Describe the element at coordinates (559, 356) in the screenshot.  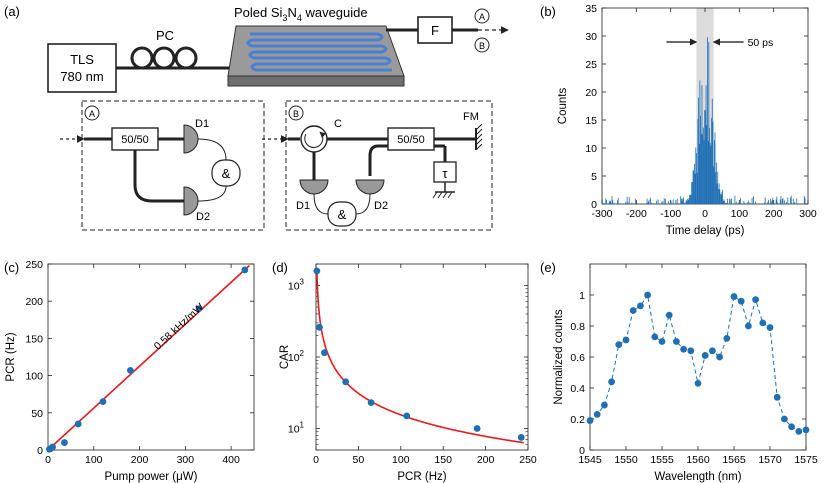
I see `y-axis-label: Normalized counts` at that location.